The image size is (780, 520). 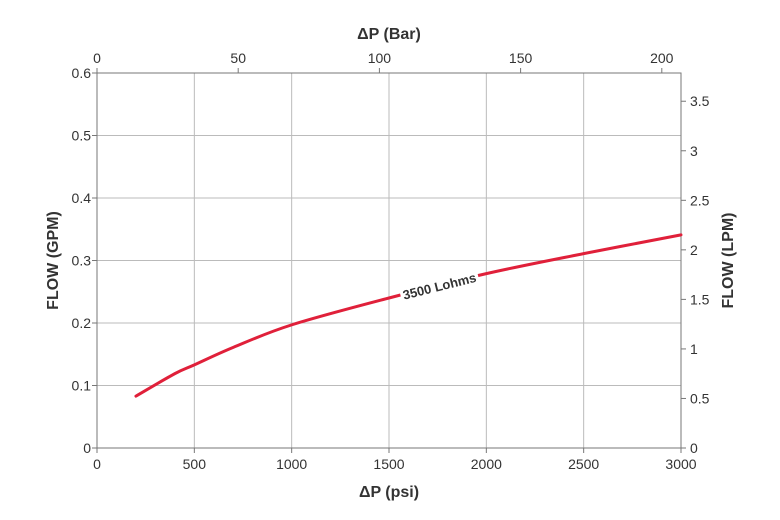 I want to click on x-tick-label: 3000, so click(x=680, y=464).